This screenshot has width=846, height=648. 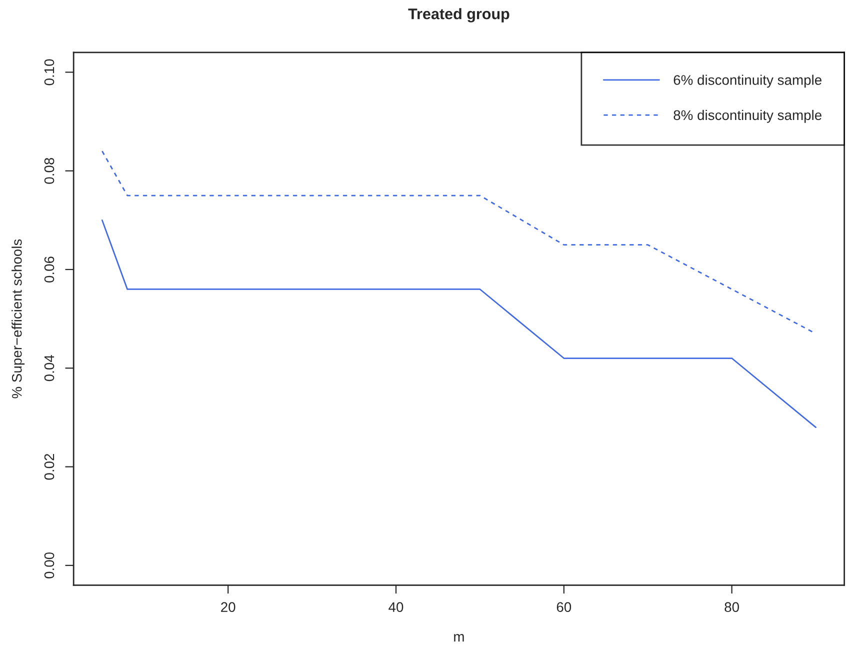 What do you see at coordinates (228, 607) in the screenshot?
I see `x-tick-label: 20` at bounding box center [228, 607].